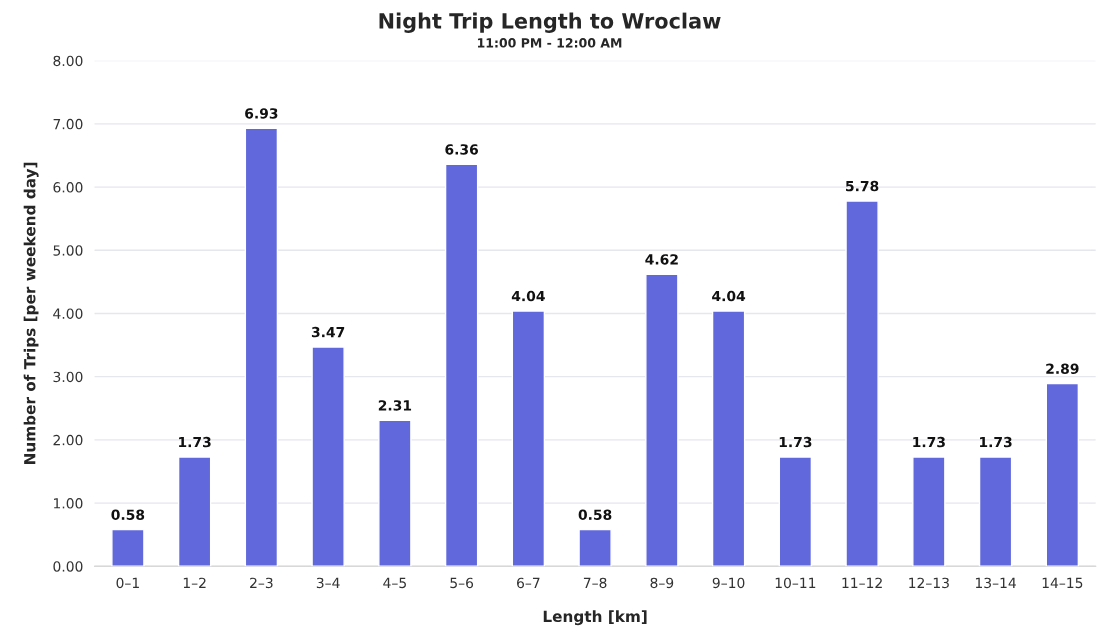 Image resolution: width=1099 pixels, height=632 pixels. I want to click on data-label: 3.47, so click(328, 332).